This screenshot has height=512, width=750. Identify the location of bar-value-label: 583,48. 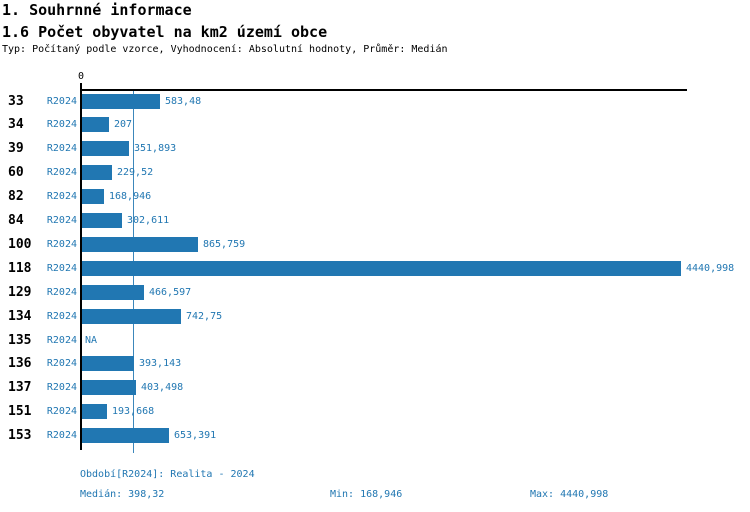
(183, 101).